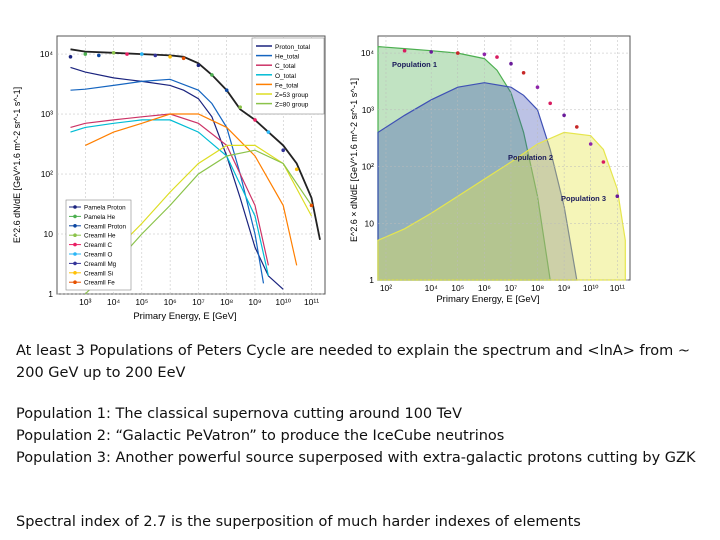  I want to click on x-tick-label: 10¹¹, so click(617, 288).